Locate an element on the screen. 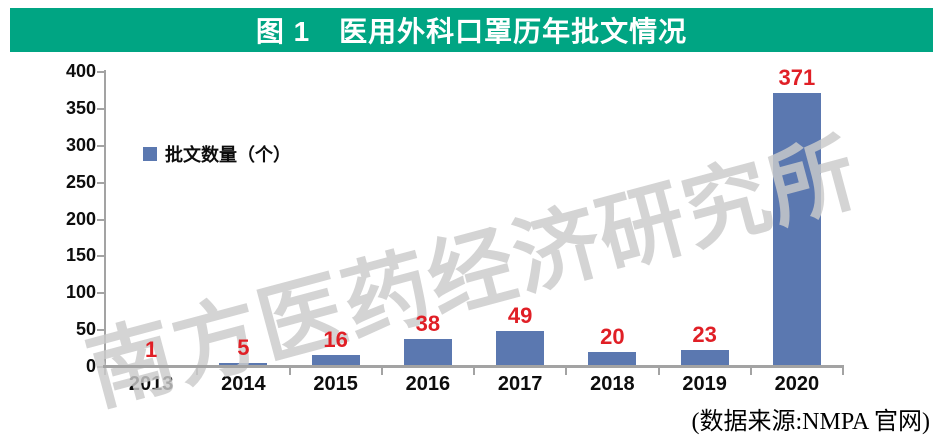  x-axis-label-2015: 2015 is located at coordinates (335, 384).